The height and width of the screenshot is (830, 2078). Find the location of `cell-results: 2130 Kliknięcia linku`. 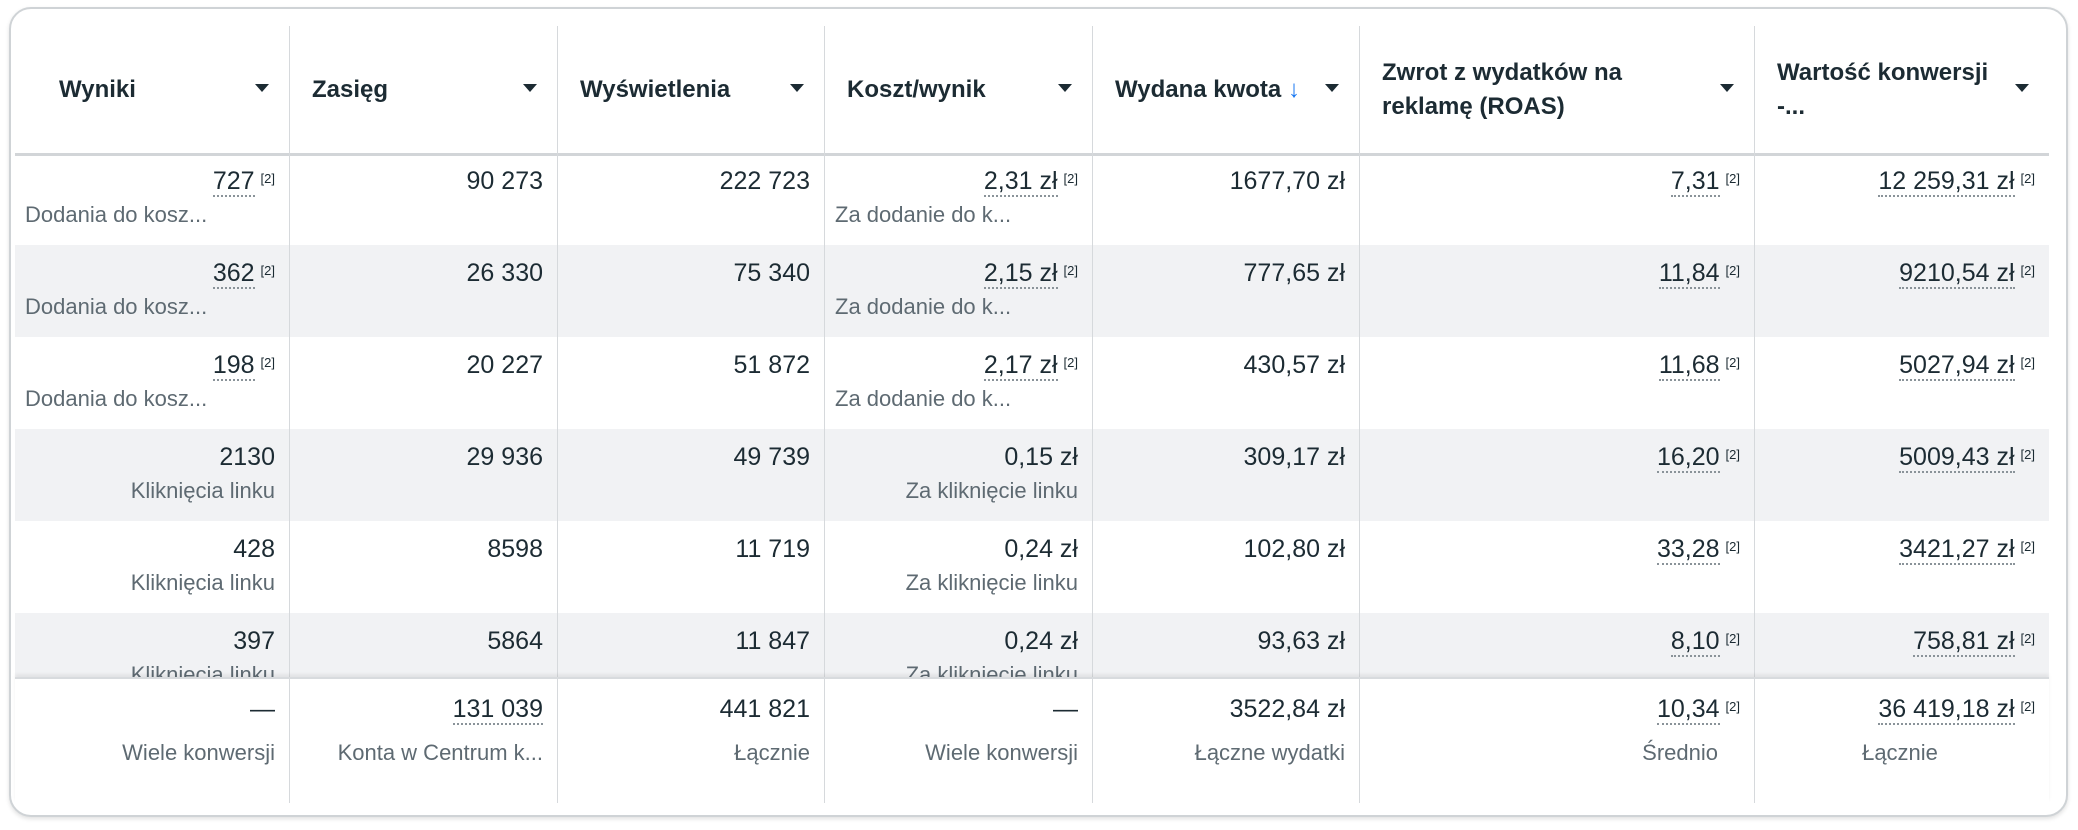

cell-results: 2130 Kliknięcia linku is located at coordinates (152, 475).